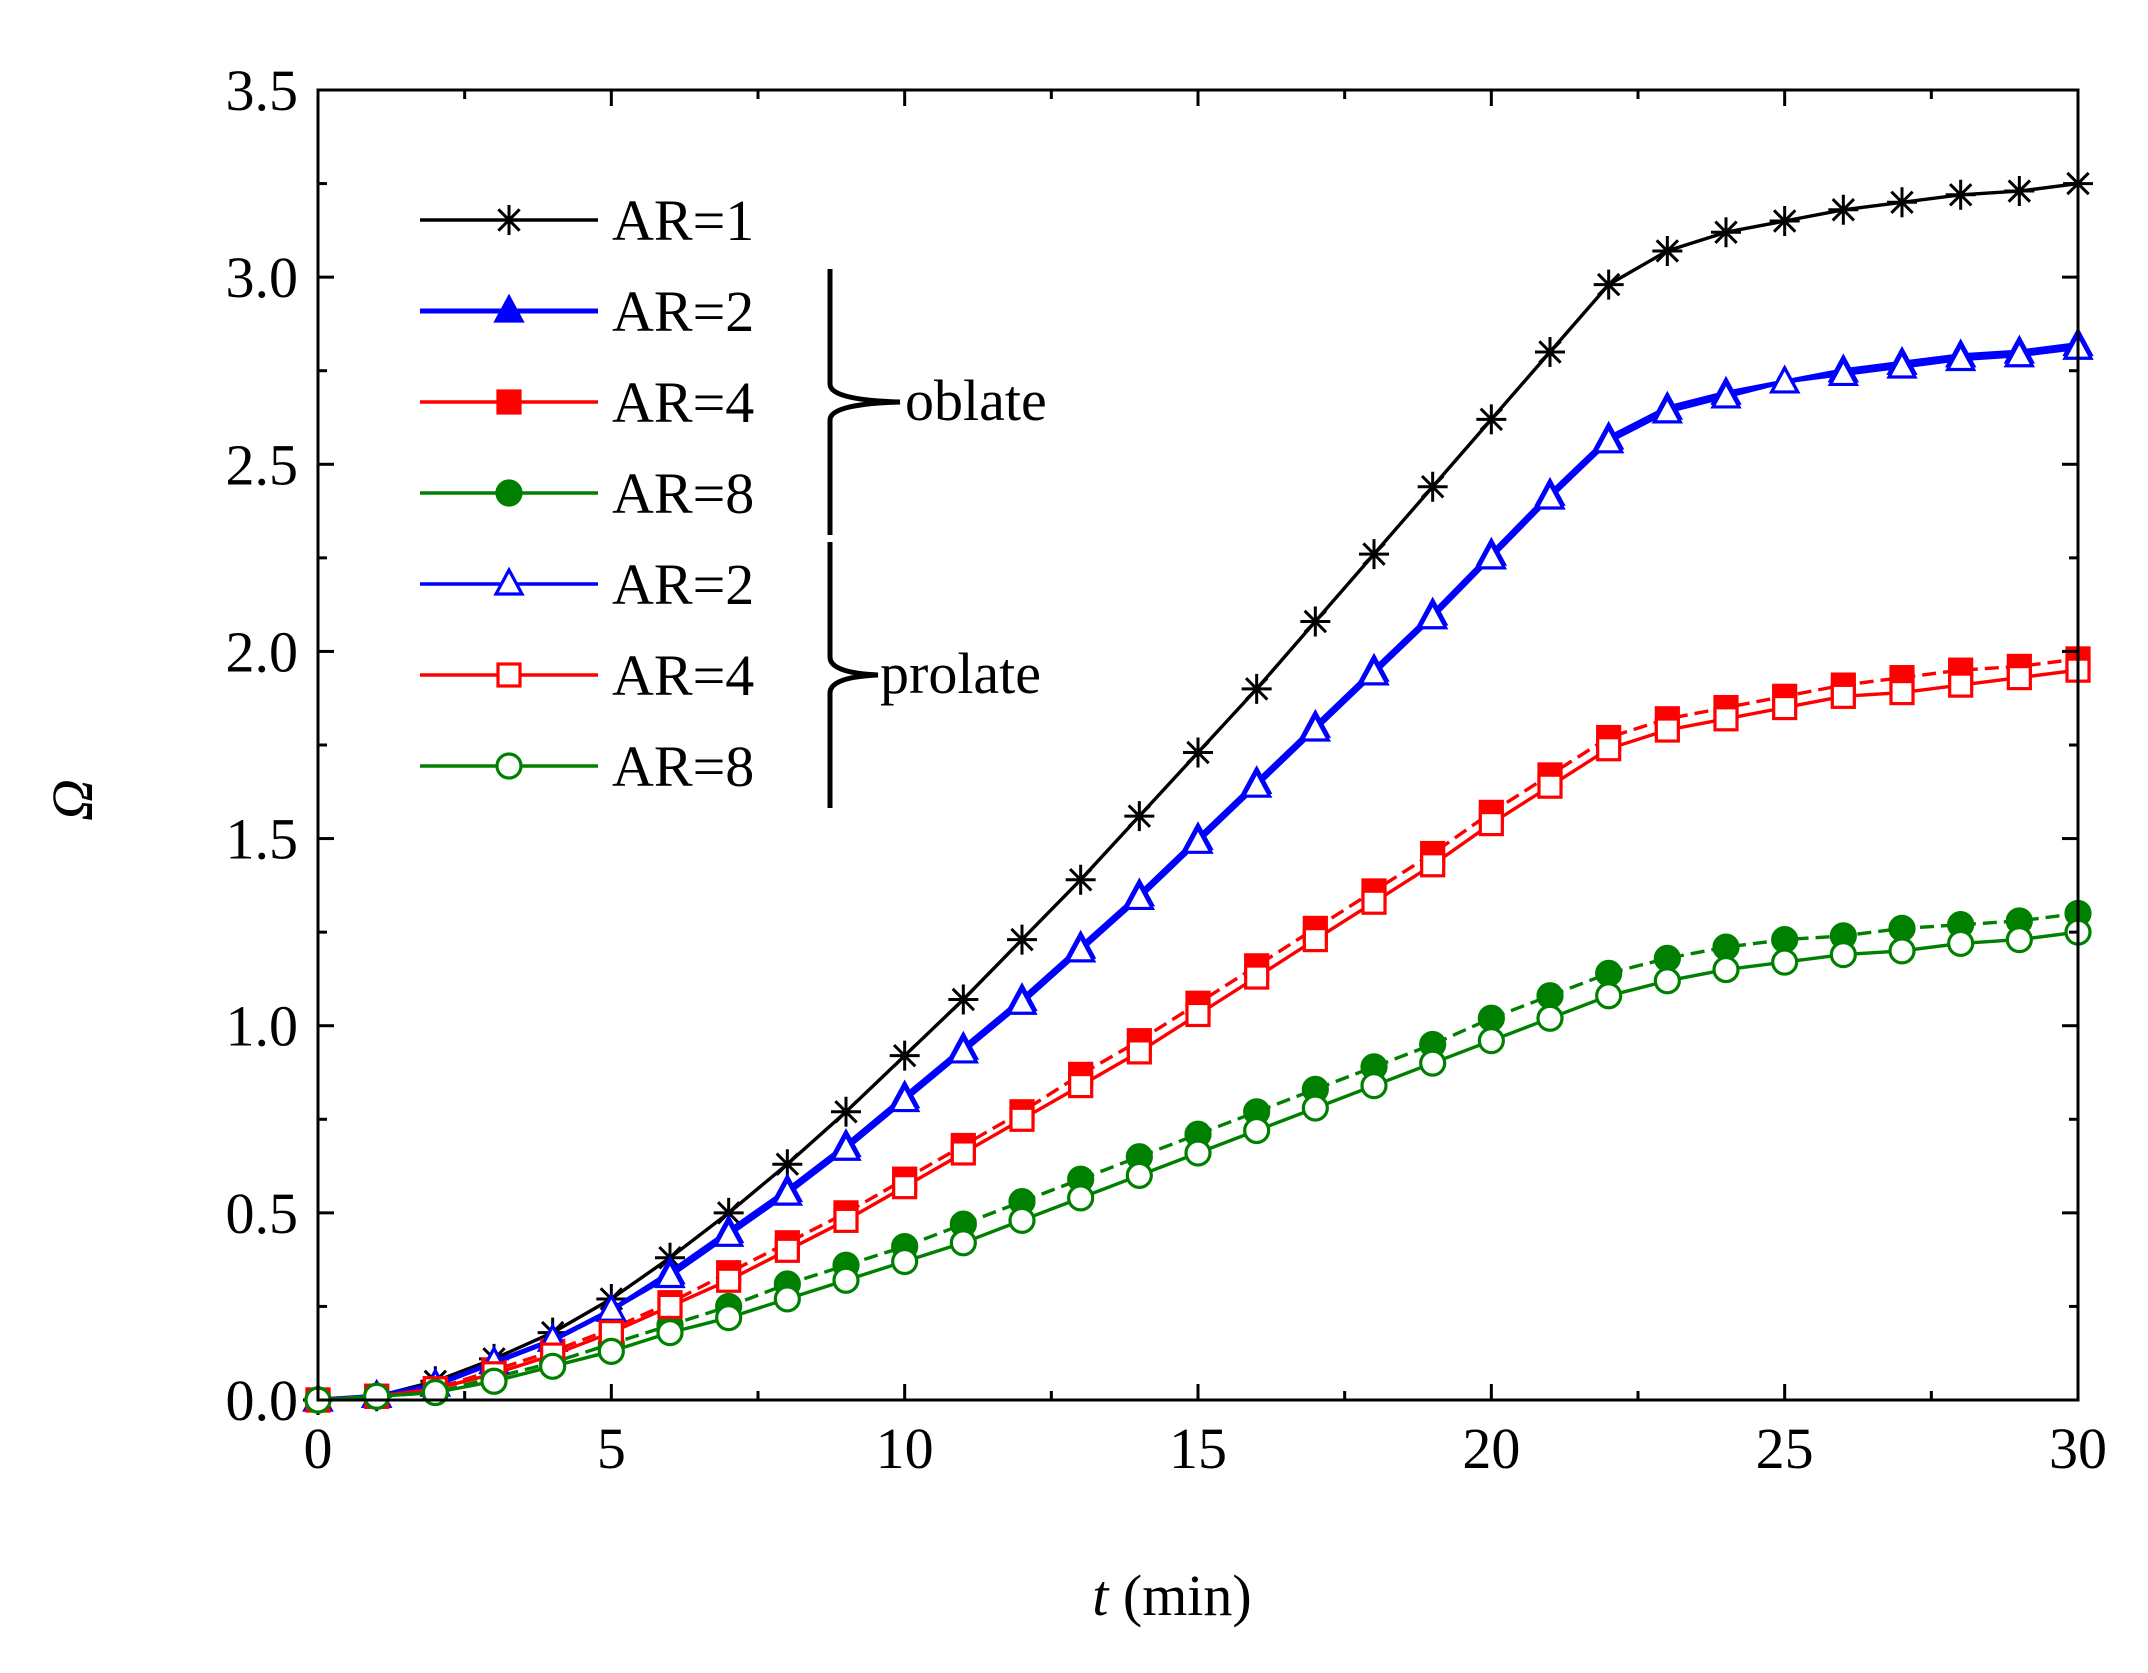 This screenshot has width=2148, height=1673. I want to click on legend-brace-oblate, so click(864, 402).